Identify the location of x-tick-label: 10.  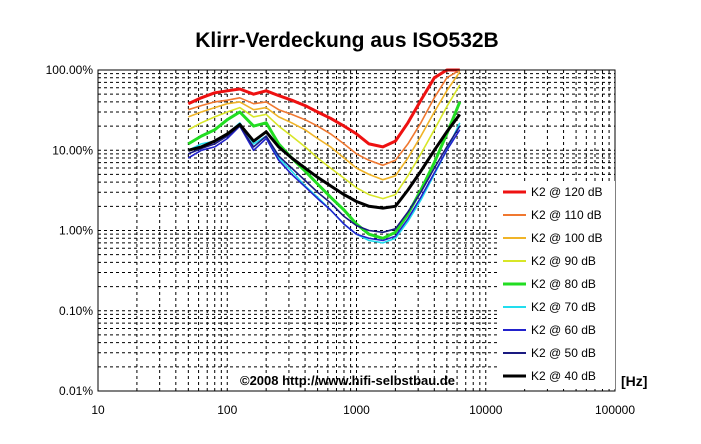
(98, 410).